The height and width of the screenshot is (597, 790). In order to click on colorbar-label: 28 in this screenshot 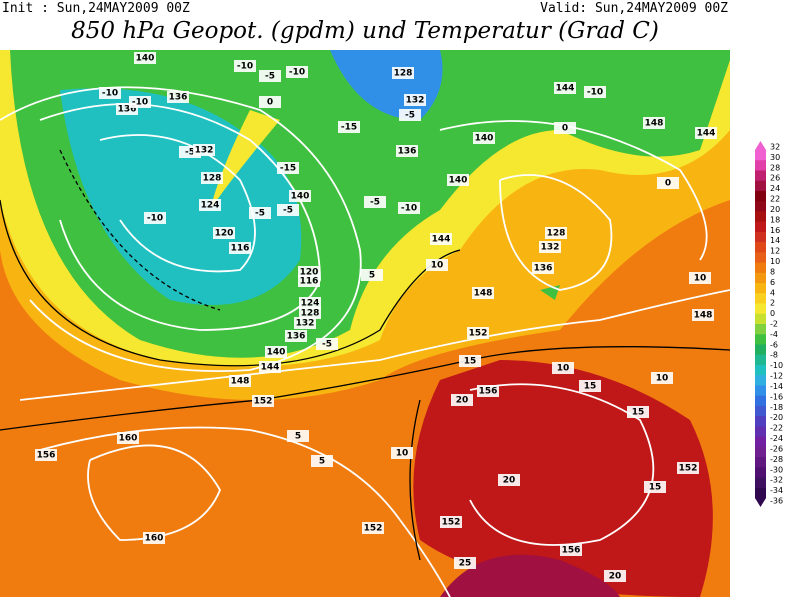, I will do `click(775, 167)`.